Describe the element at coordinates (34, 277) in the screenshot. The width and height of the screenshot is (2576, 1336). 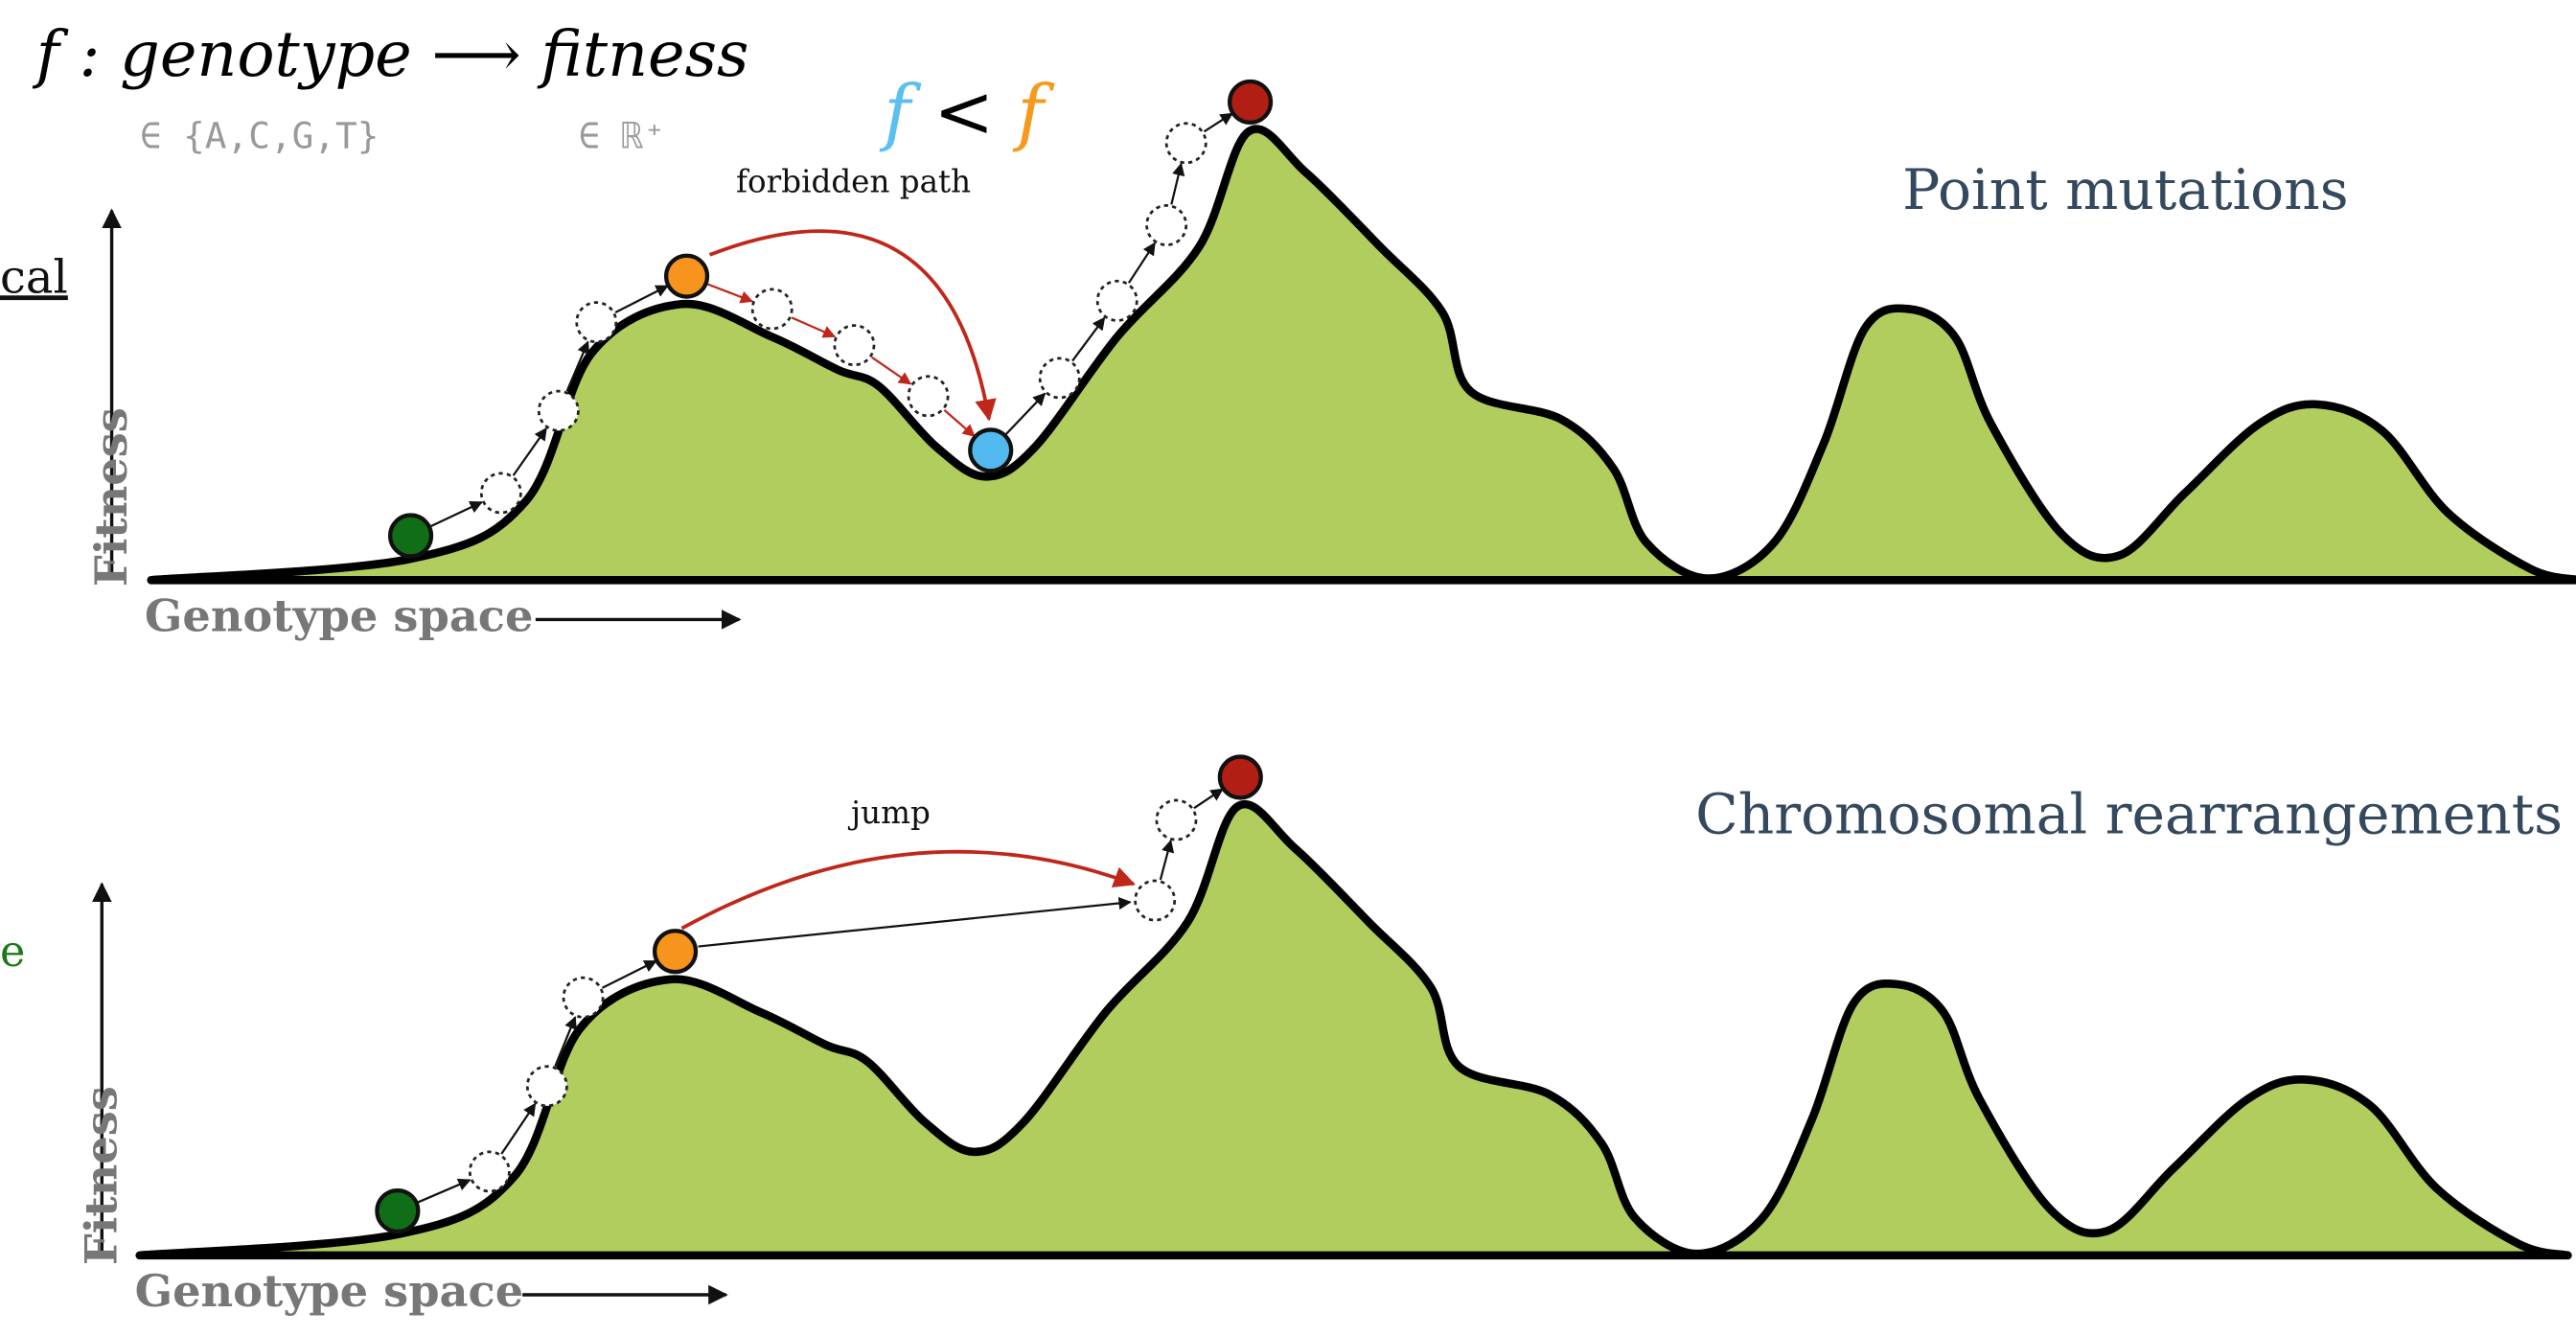
I see `side-label: cal` at that location.